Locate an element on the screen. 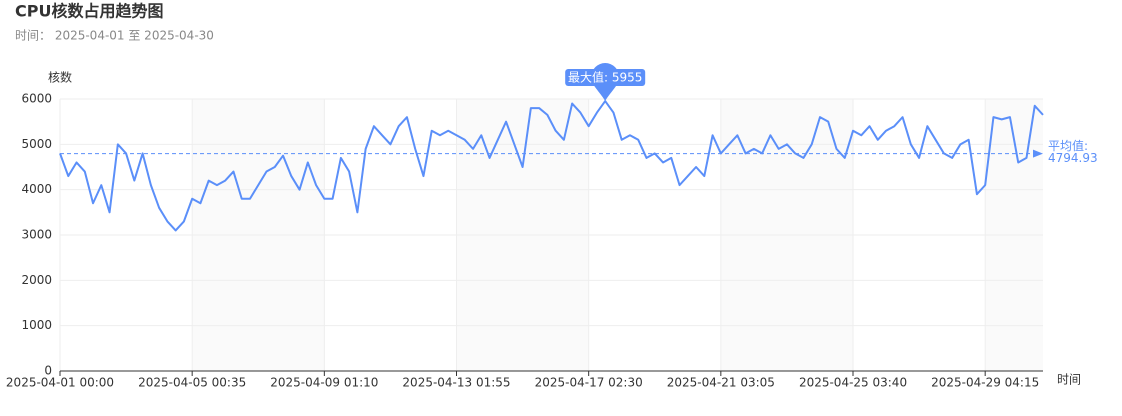 This screenshot has width=1122, height=416. y-tick-label: 2000 is located at coordinates (36, 280).